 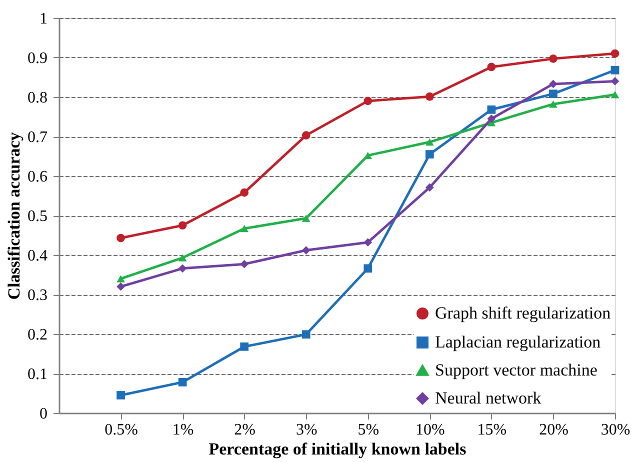 What do you see at coordinates (38, 335) in the screenshot?
I see `y-tick-label: 0.2` at bounding box center [38, 335].